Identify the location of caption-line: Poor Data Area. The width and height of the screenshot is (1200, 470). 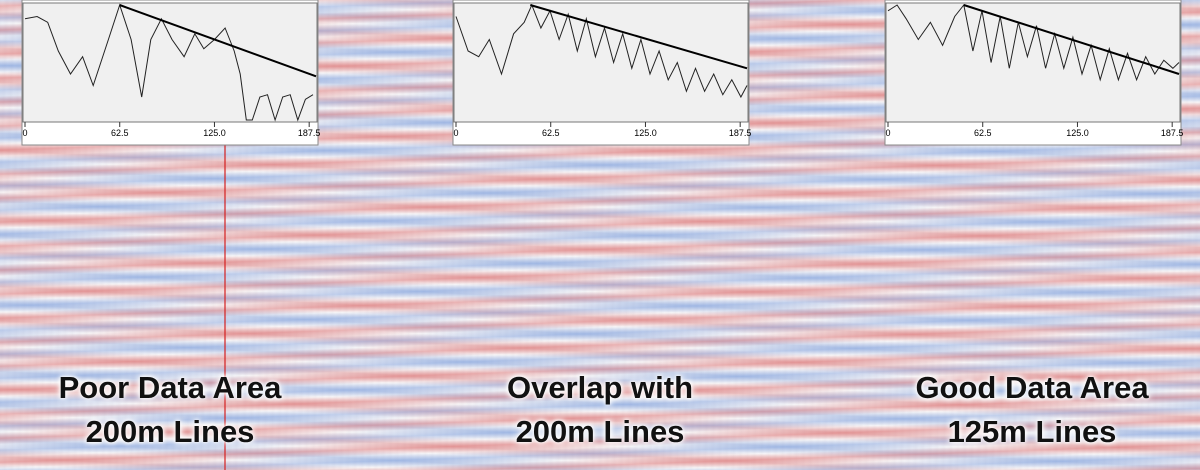
(170, 387).